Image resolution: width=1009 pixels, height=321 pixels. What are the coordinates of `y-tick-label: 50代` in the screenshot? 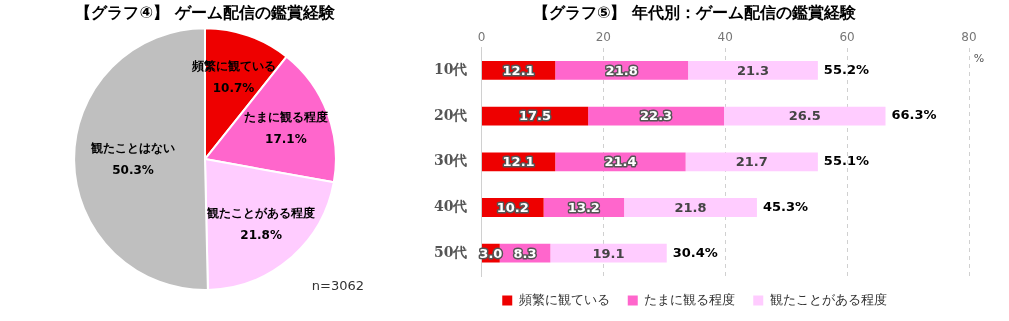 It's located at (451, 251).